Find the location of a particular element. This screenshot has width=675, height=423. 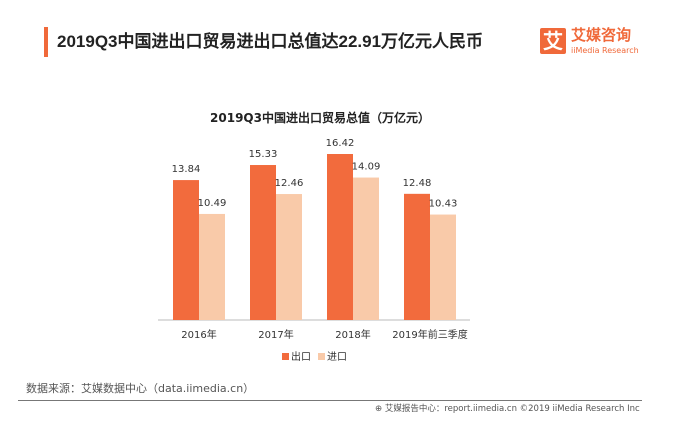

x-tick-label: 2018年 is located at coordinates (352, 334).